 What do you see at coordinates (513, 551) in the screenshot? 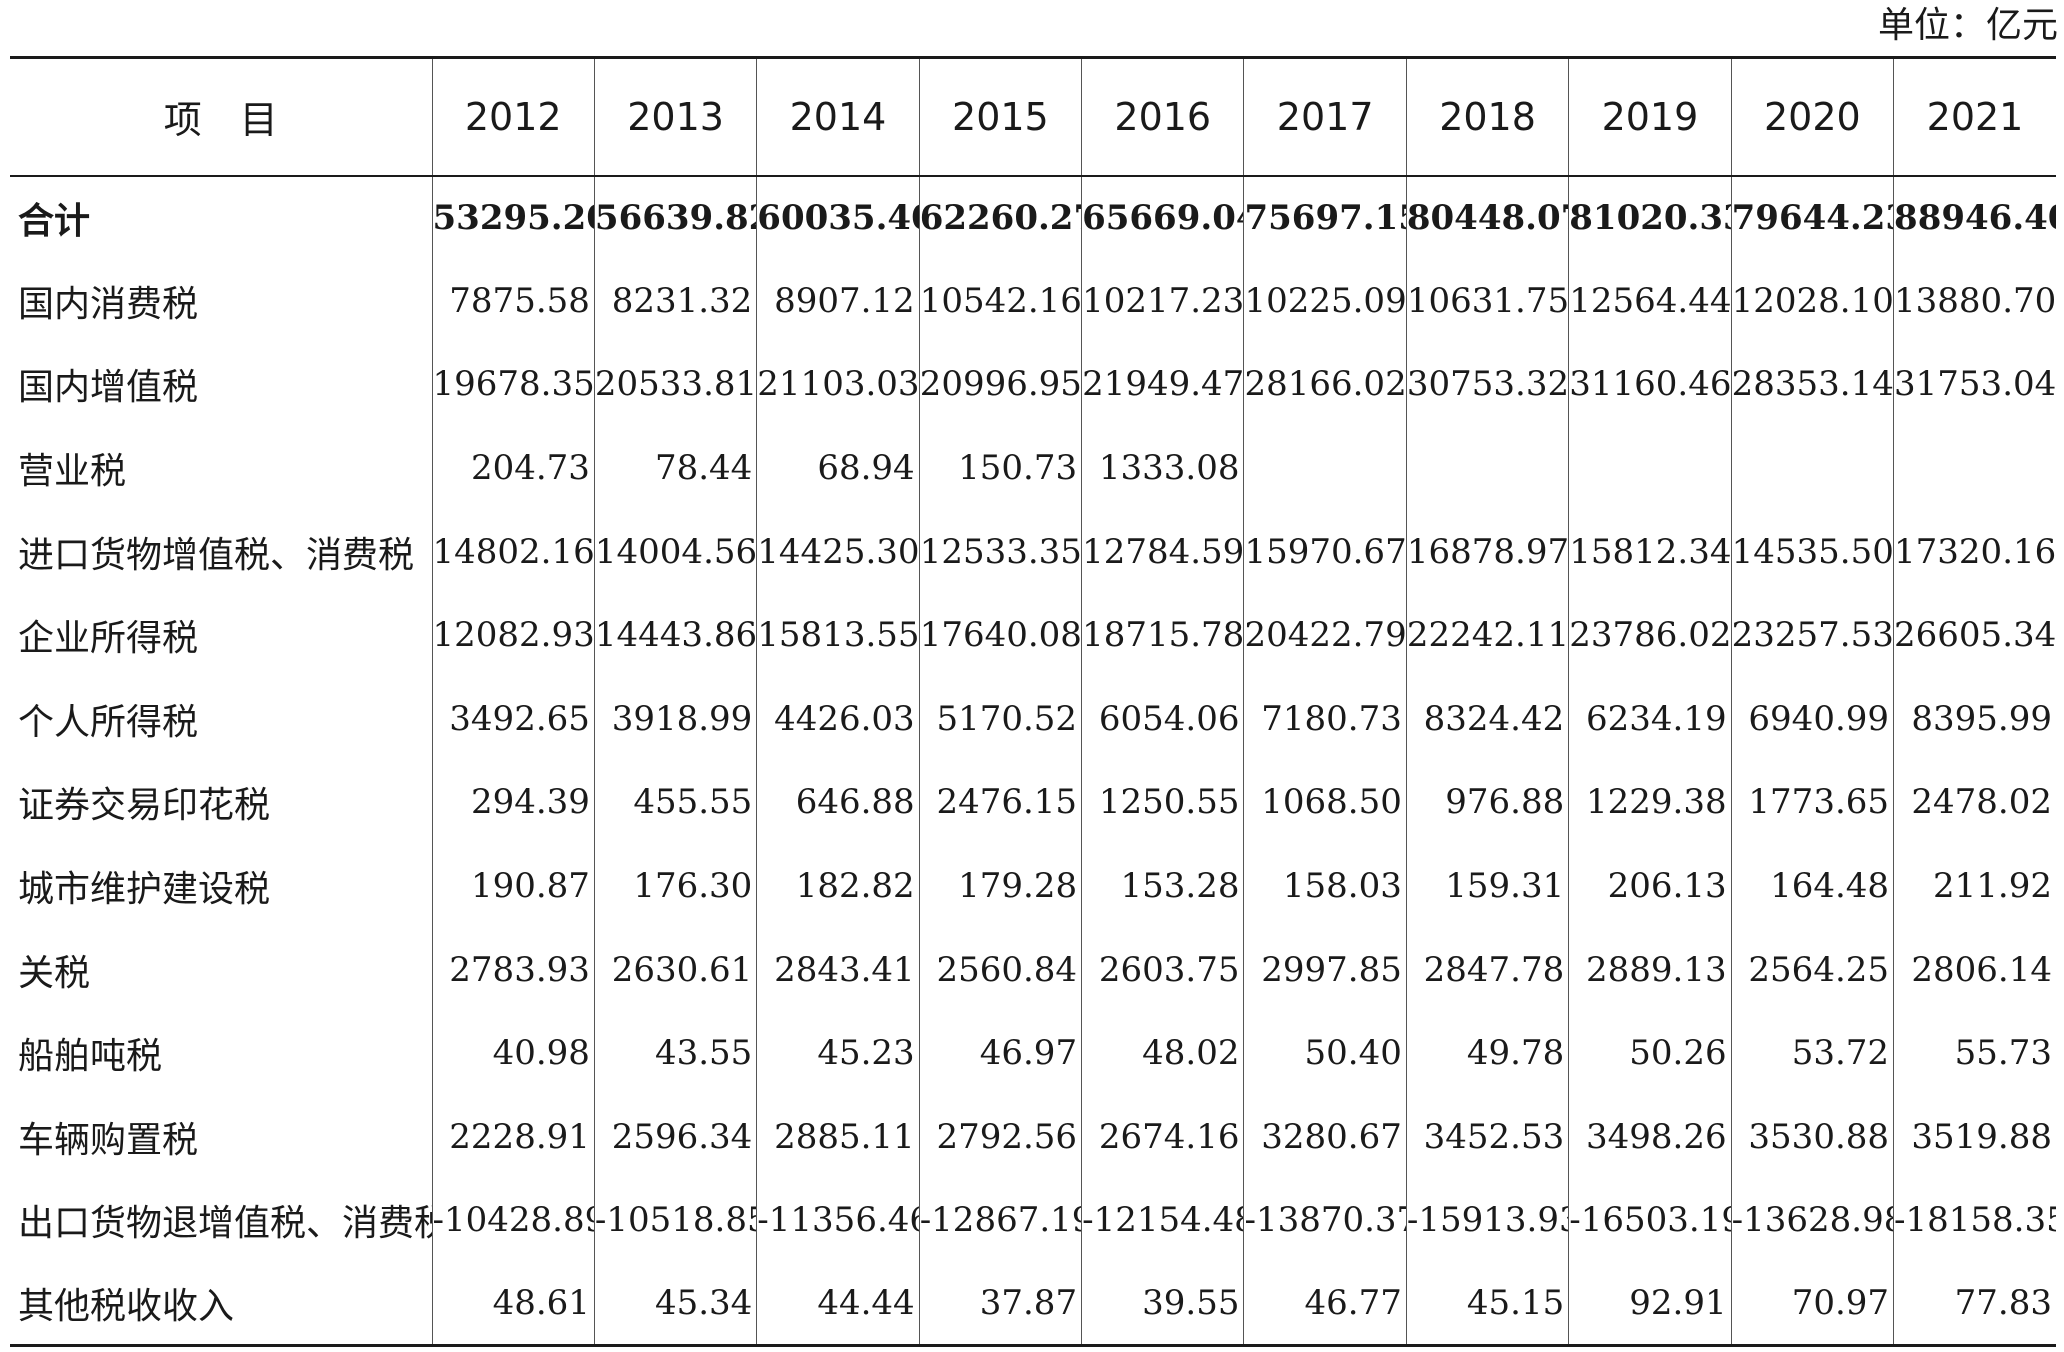
I see `cell-value: 14802.16` at bounding box center [513, 551].